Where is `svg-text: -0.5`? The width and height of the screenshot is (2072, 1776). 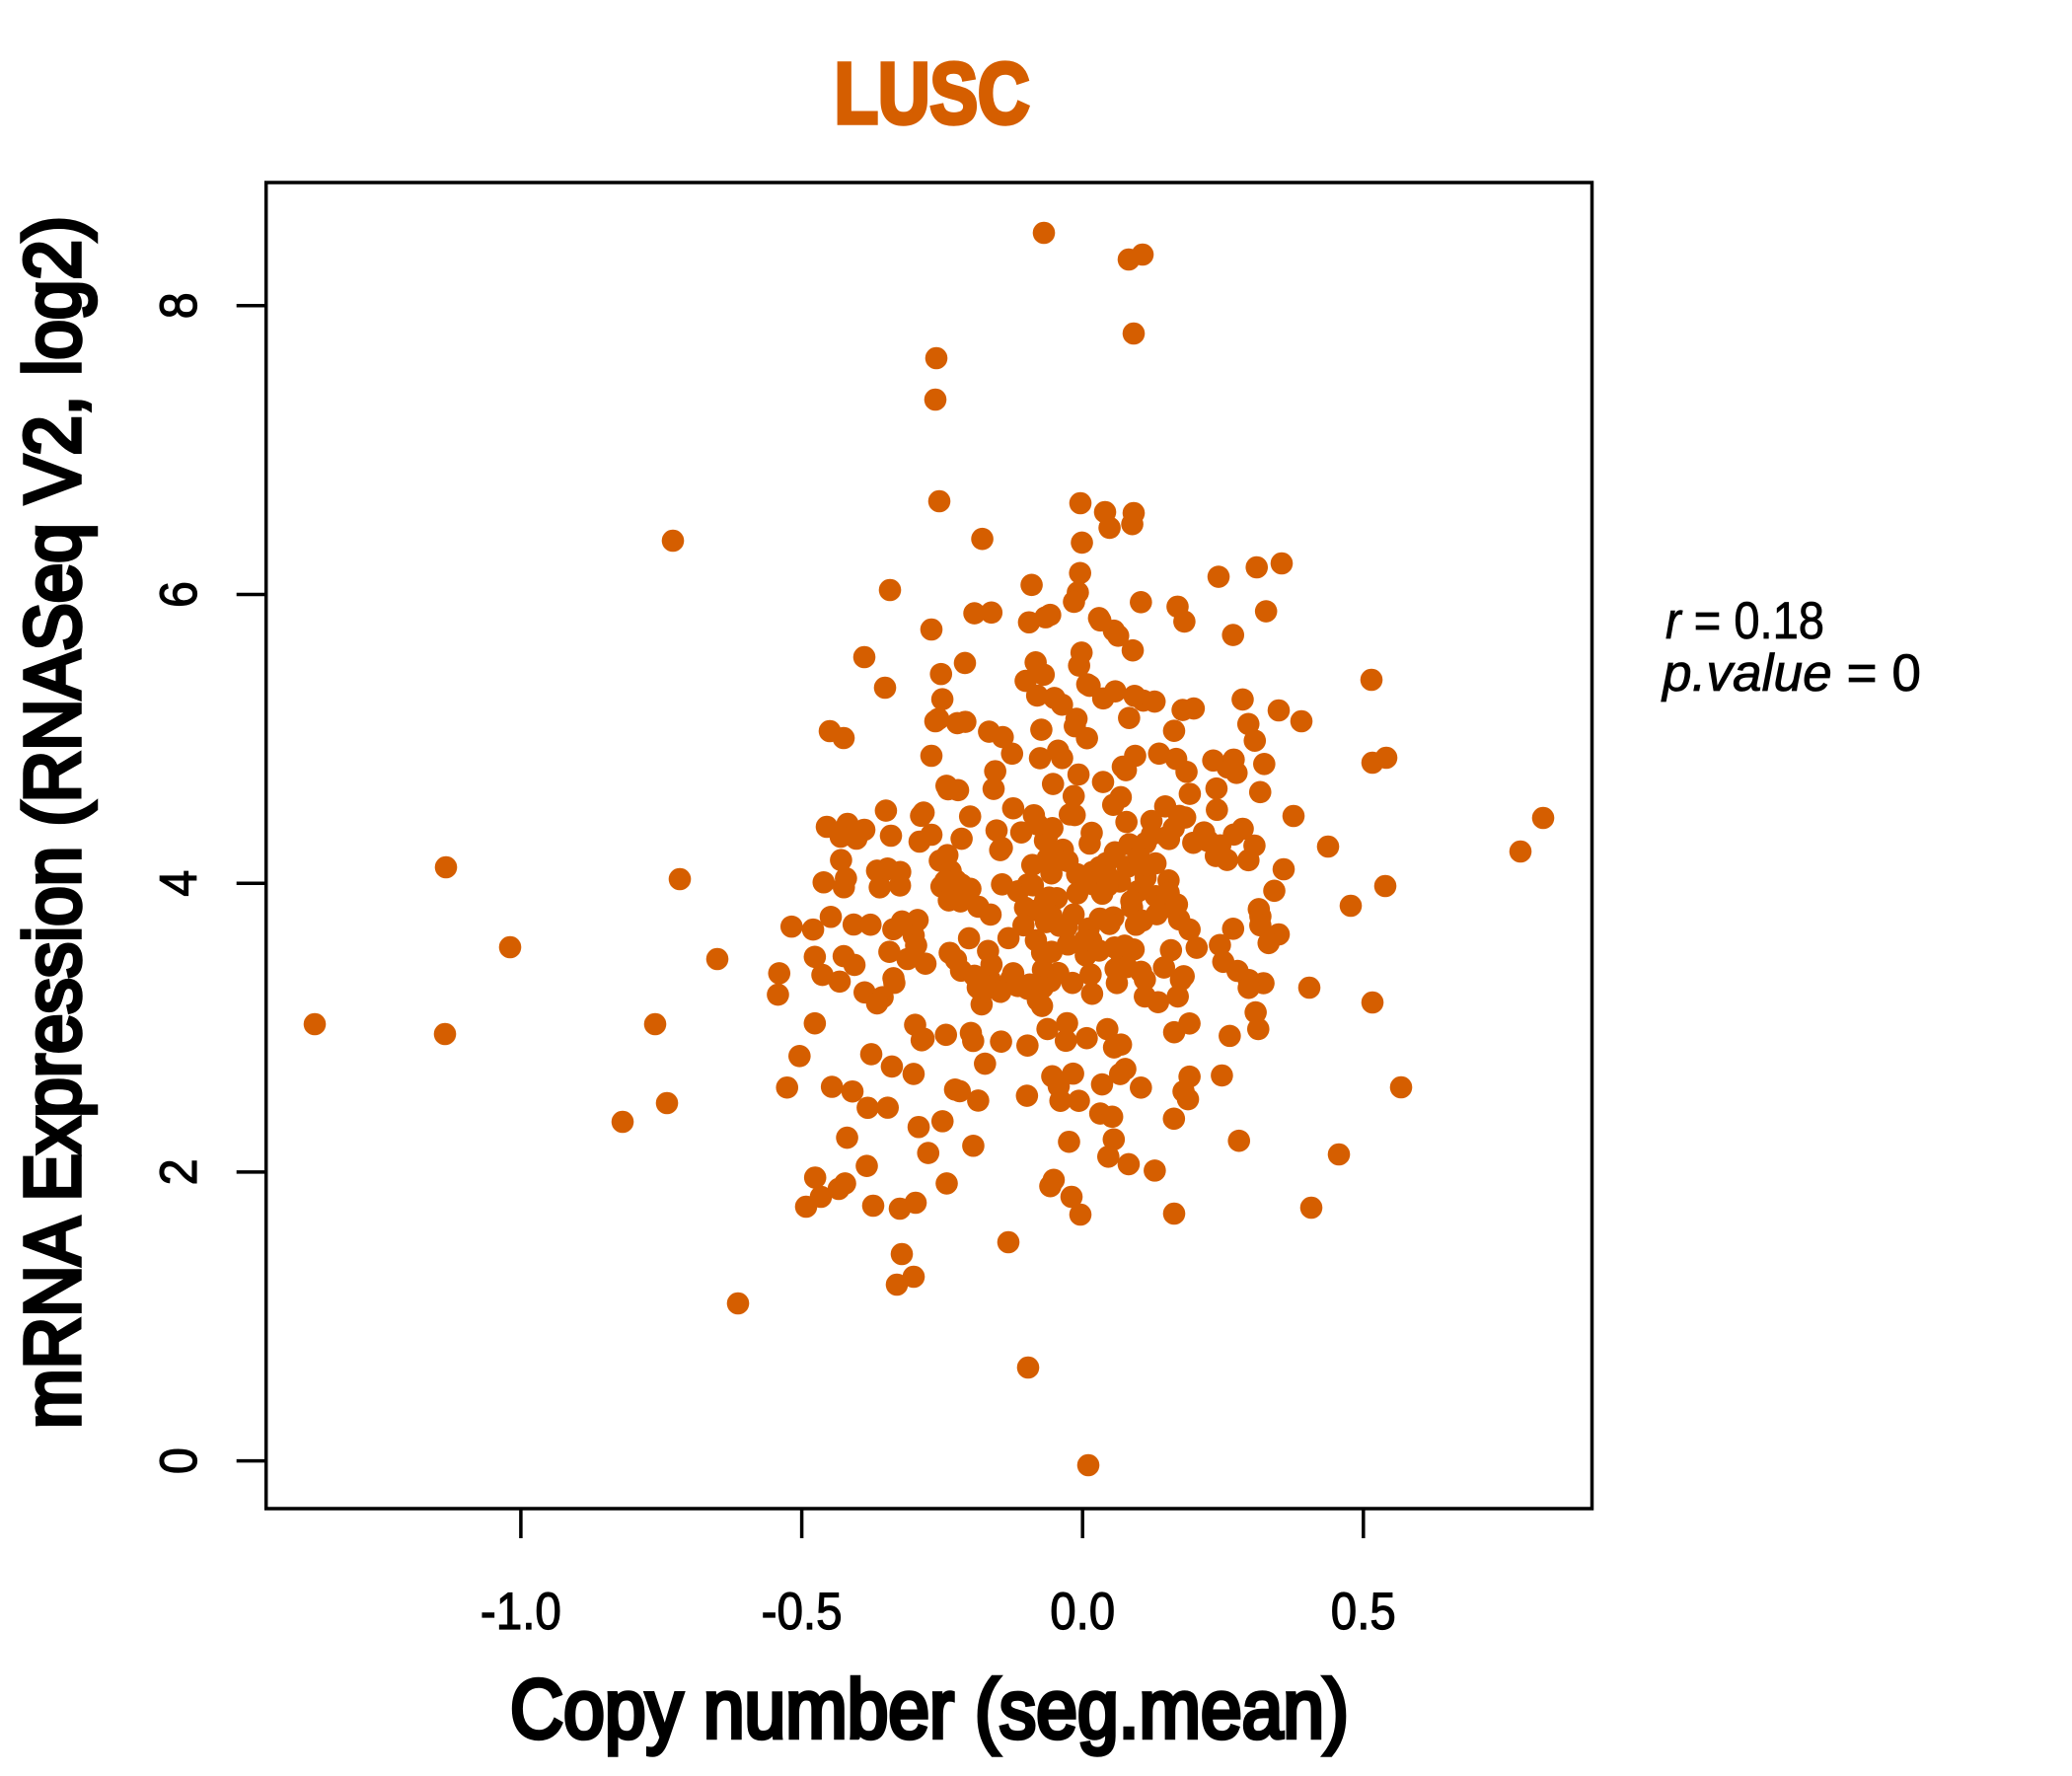
svg-text: -0.5 is located at coordinates (803, 1612).